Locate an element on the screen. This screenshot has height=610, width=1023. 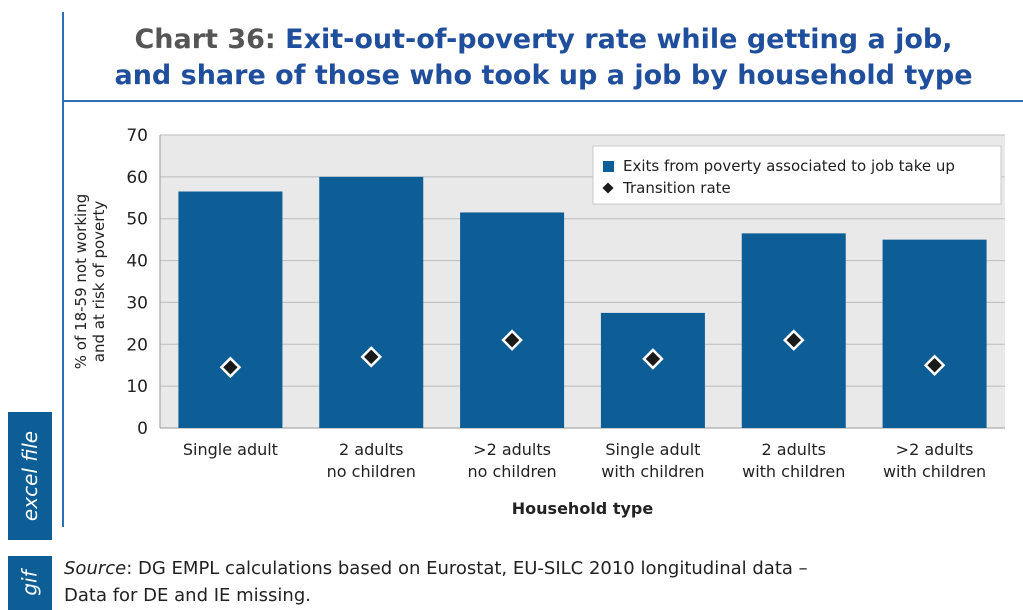
excel-file-tab-label: excel file is located at coordinates (30, 476).